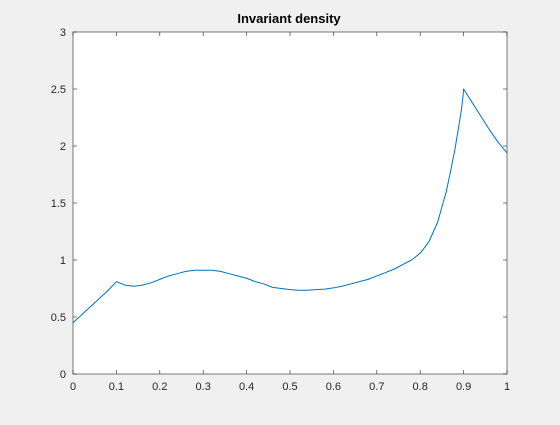  I want to click on x-tick-label: 0.2, so click(159, 387).